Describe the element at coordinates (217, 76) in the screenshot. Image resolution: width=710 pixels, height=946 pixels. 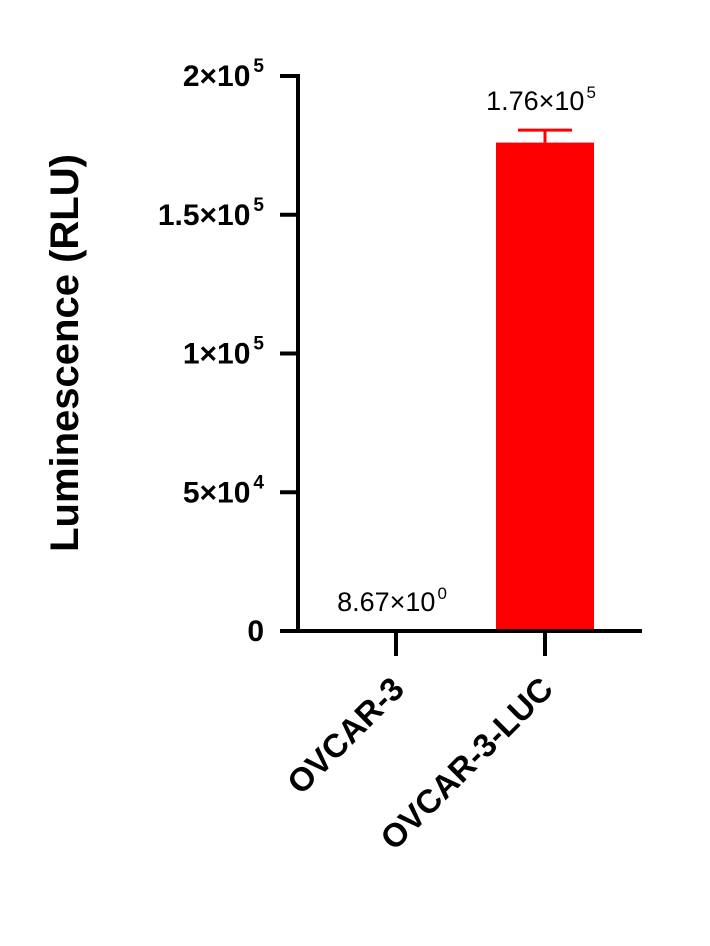
I see `y-tick-label-base: 2×10` at that location.